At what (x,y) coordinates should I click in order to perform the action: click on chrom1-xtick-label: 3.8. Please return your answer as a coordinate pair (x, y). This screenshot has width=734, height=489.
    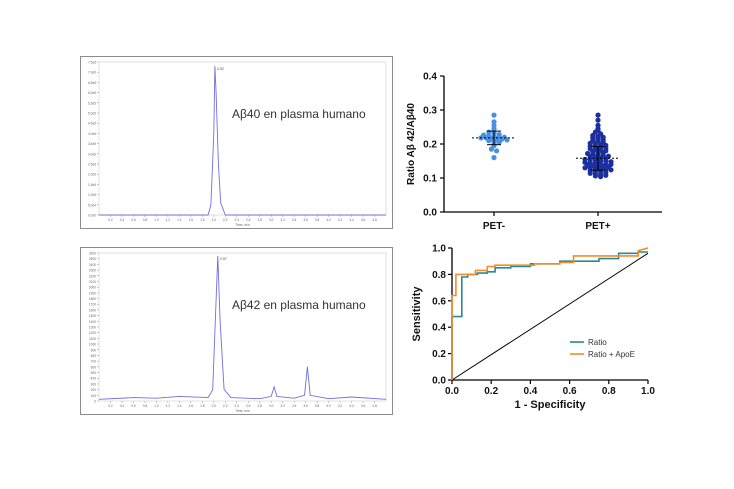
    Looking at the image, I should click on (317, 220).